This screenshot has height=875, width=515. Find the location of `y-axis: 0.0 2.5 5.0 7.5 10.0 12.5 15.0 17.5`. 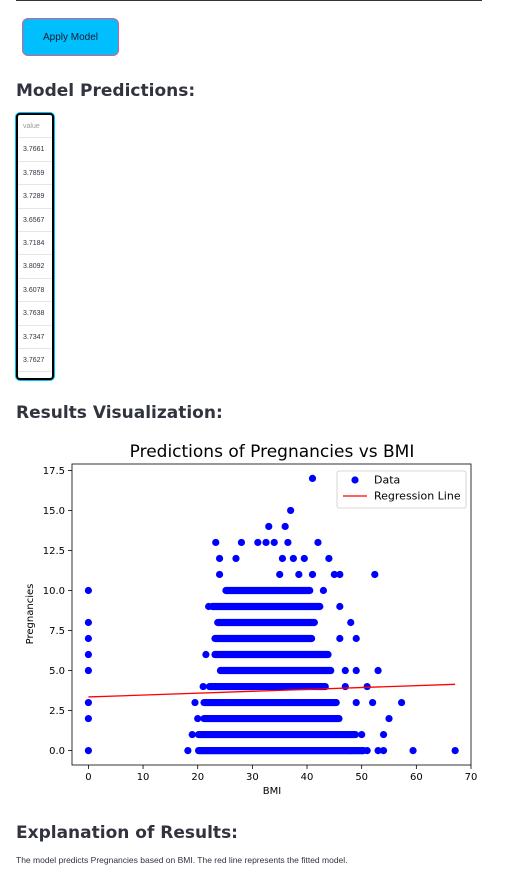

y-axis: 0.0 2.5 5.0 7.5 10.0 12.5 15.0 17.5 is located at coordinates (57, 611).